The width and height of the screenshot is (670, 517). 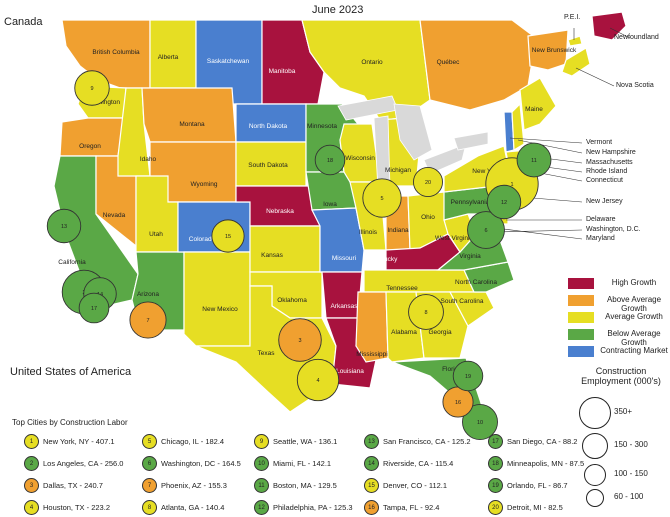 What do you see at coordinates (413, 143) in the screenshot?
I see `great-lakes` at bounding box center [413, 143].